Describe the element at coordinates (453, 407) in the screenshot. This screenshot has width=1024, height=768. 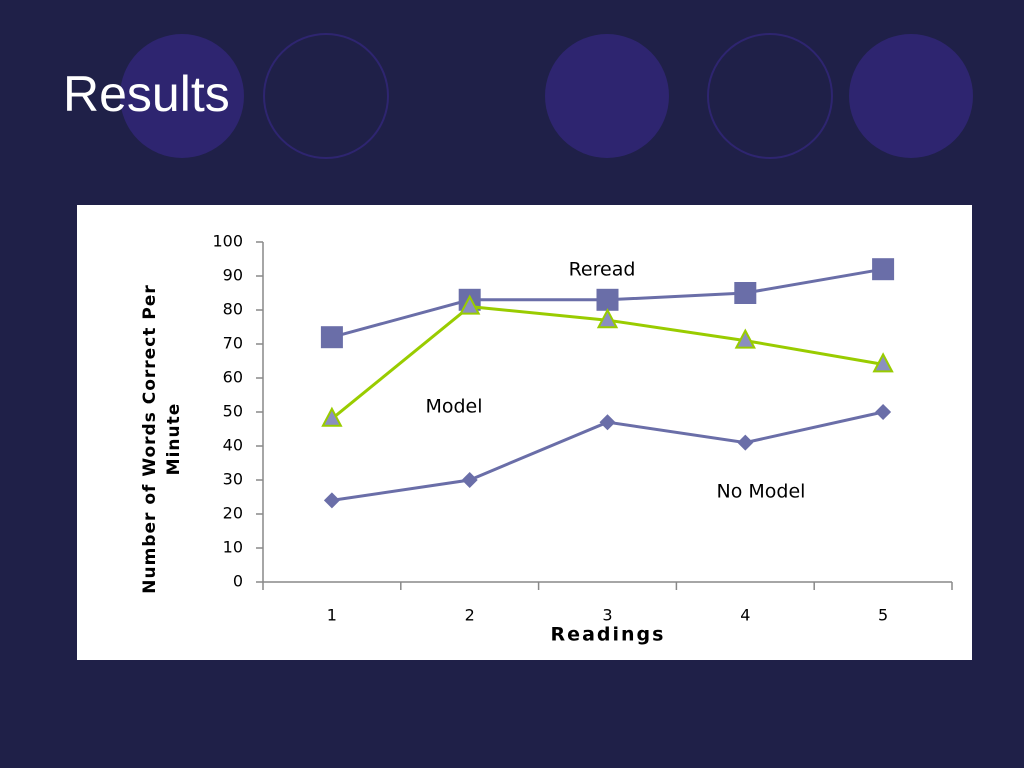
I see `series-label: Model` at that location.